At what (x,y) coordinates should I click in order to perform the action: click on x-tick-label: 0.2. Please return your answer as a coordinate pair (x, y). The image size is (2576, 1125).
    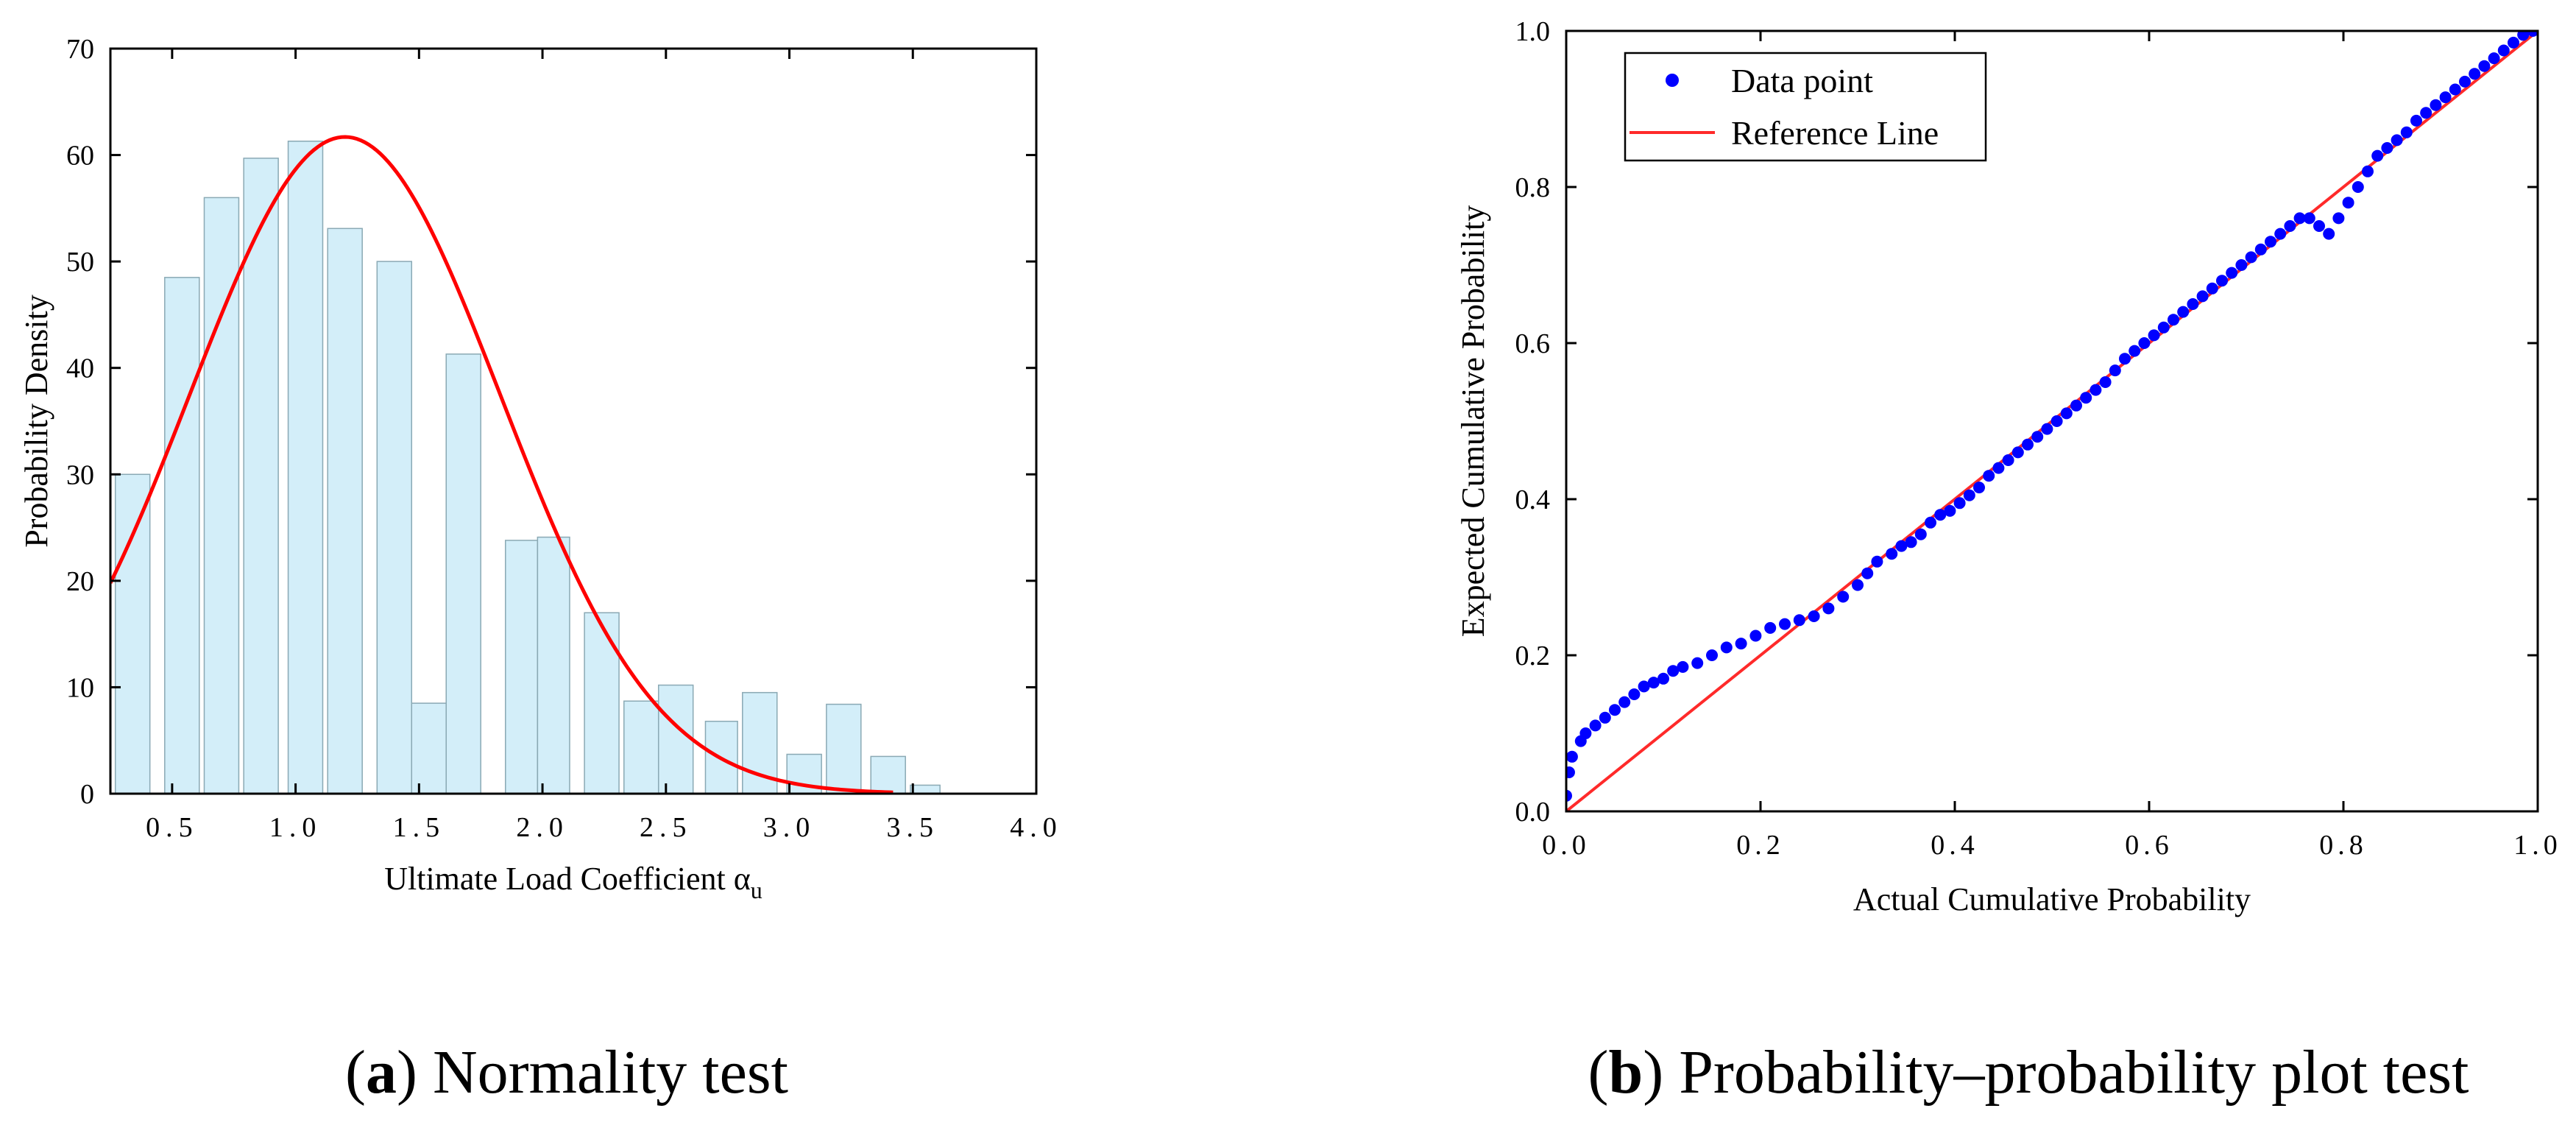
    Looking at the image, I should click on (1760, 845).